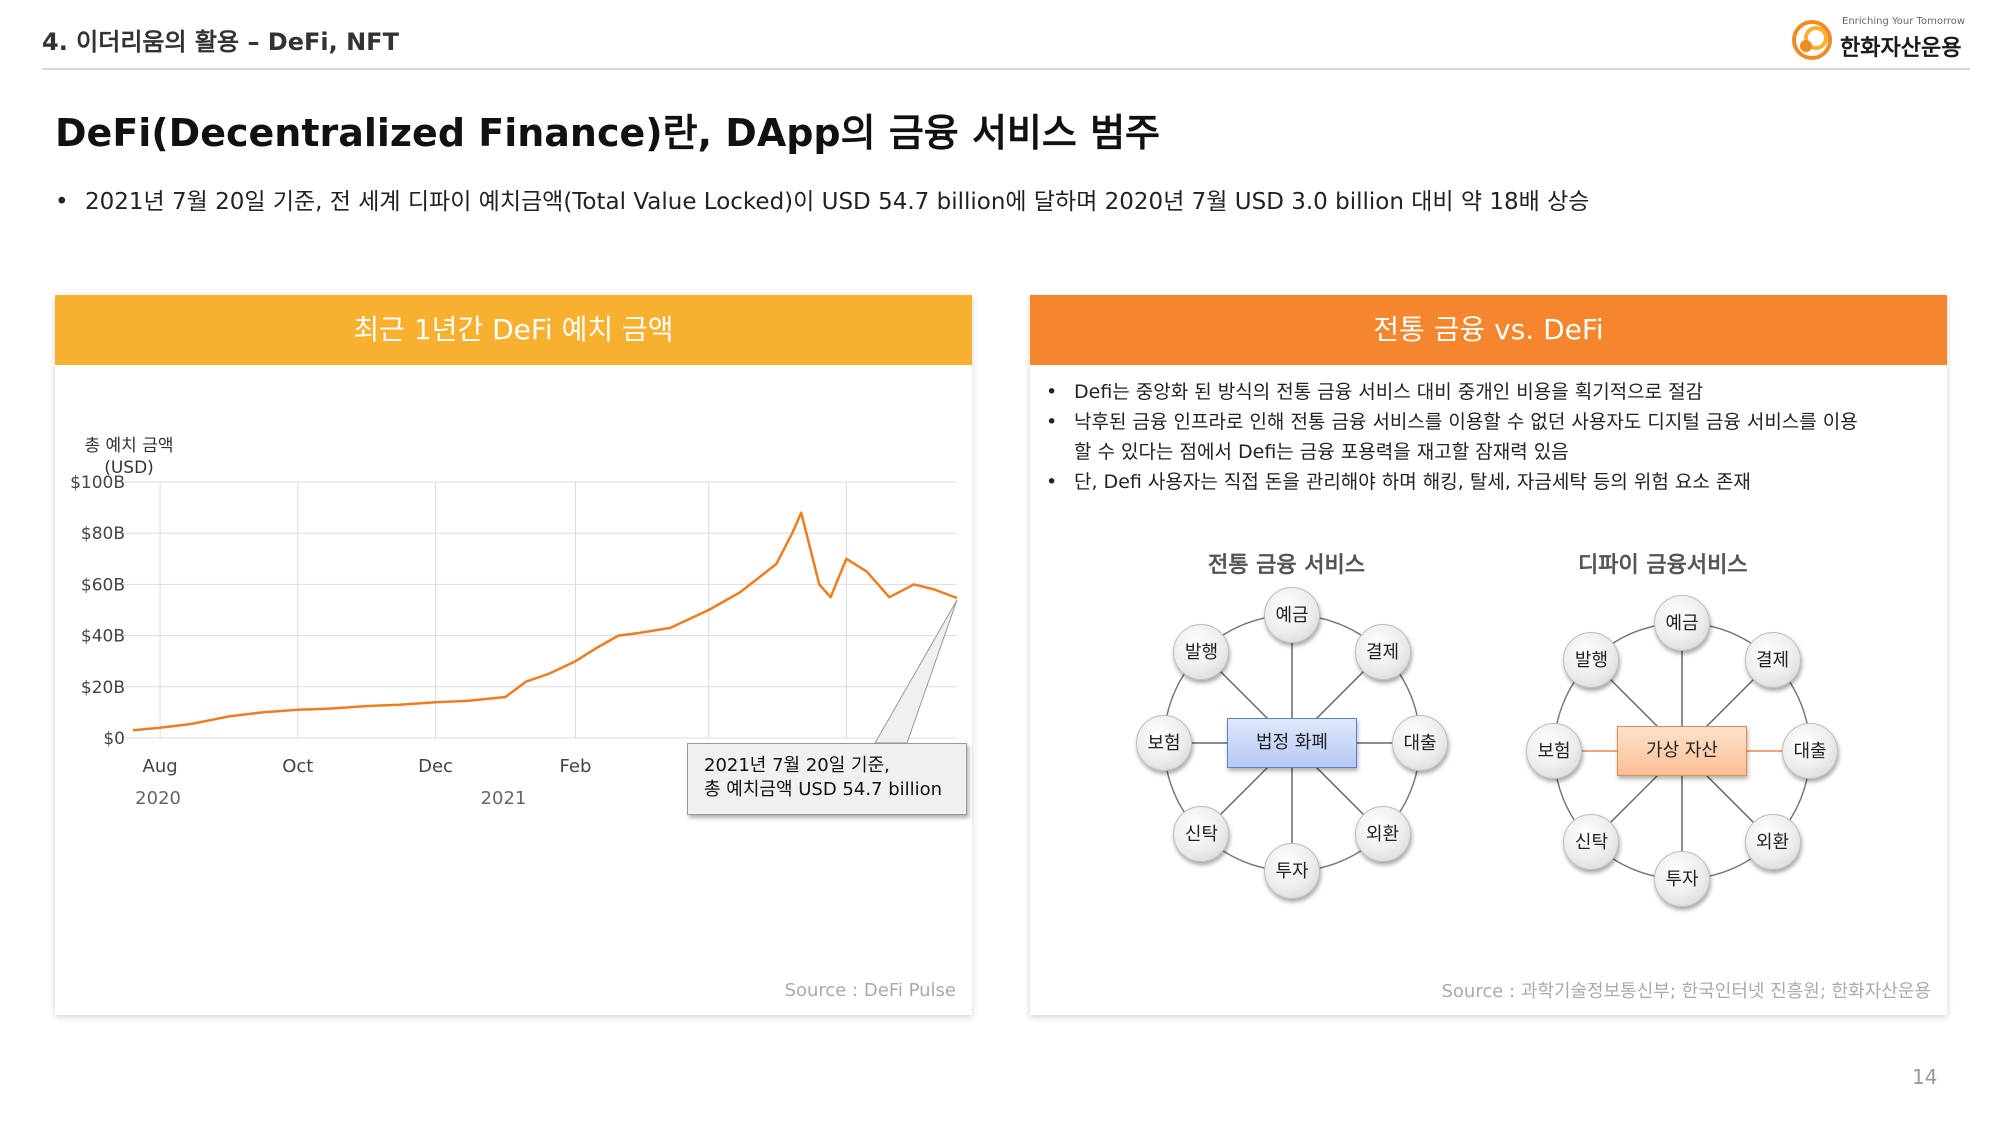 This screenshot has width=1999, height=1125. What do you see at coordinates (1686, 991) in the screenshot?
I see `comparison-source: Source : 과학기술정보통신부; 한국인터넷 진흥원; 한화자산운용` at bounding box center [1686, 991].